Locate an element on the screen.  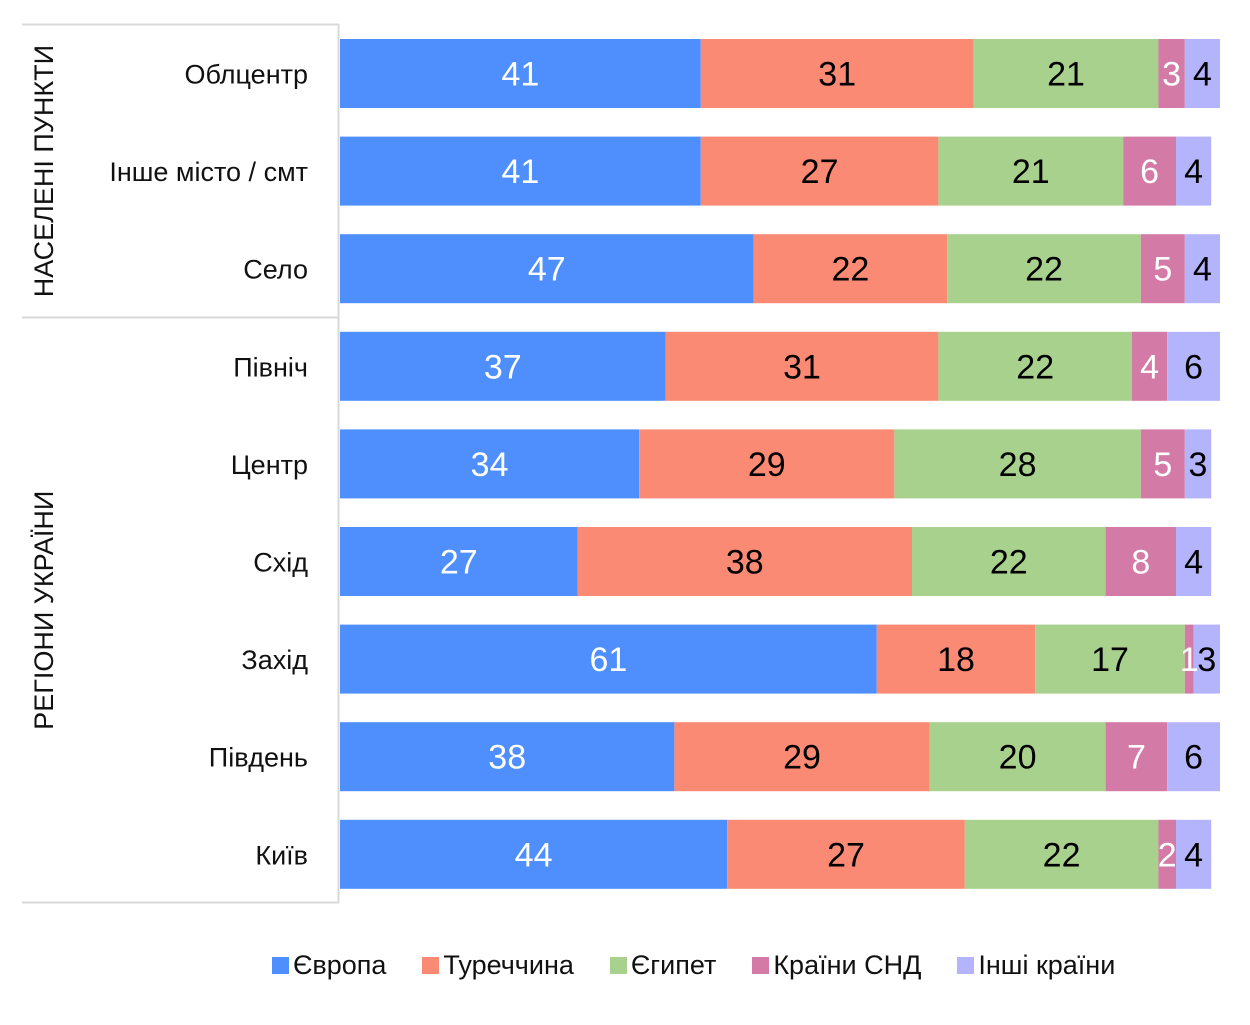
data-label: 18 is located at coordinates (956, 660).